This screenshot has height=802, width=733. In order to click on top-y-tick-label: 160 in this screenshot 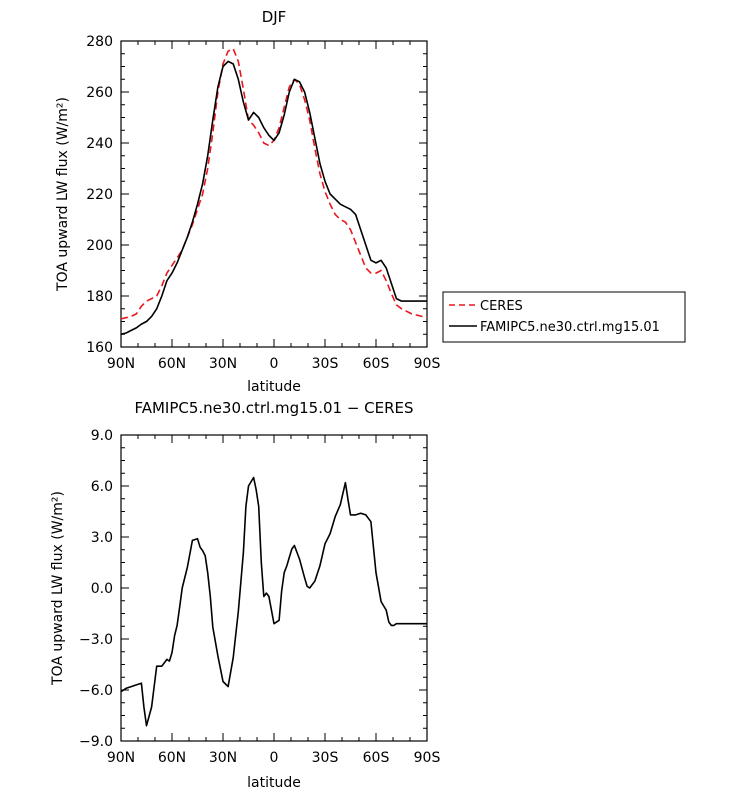, I will do `click(99, 348)`.